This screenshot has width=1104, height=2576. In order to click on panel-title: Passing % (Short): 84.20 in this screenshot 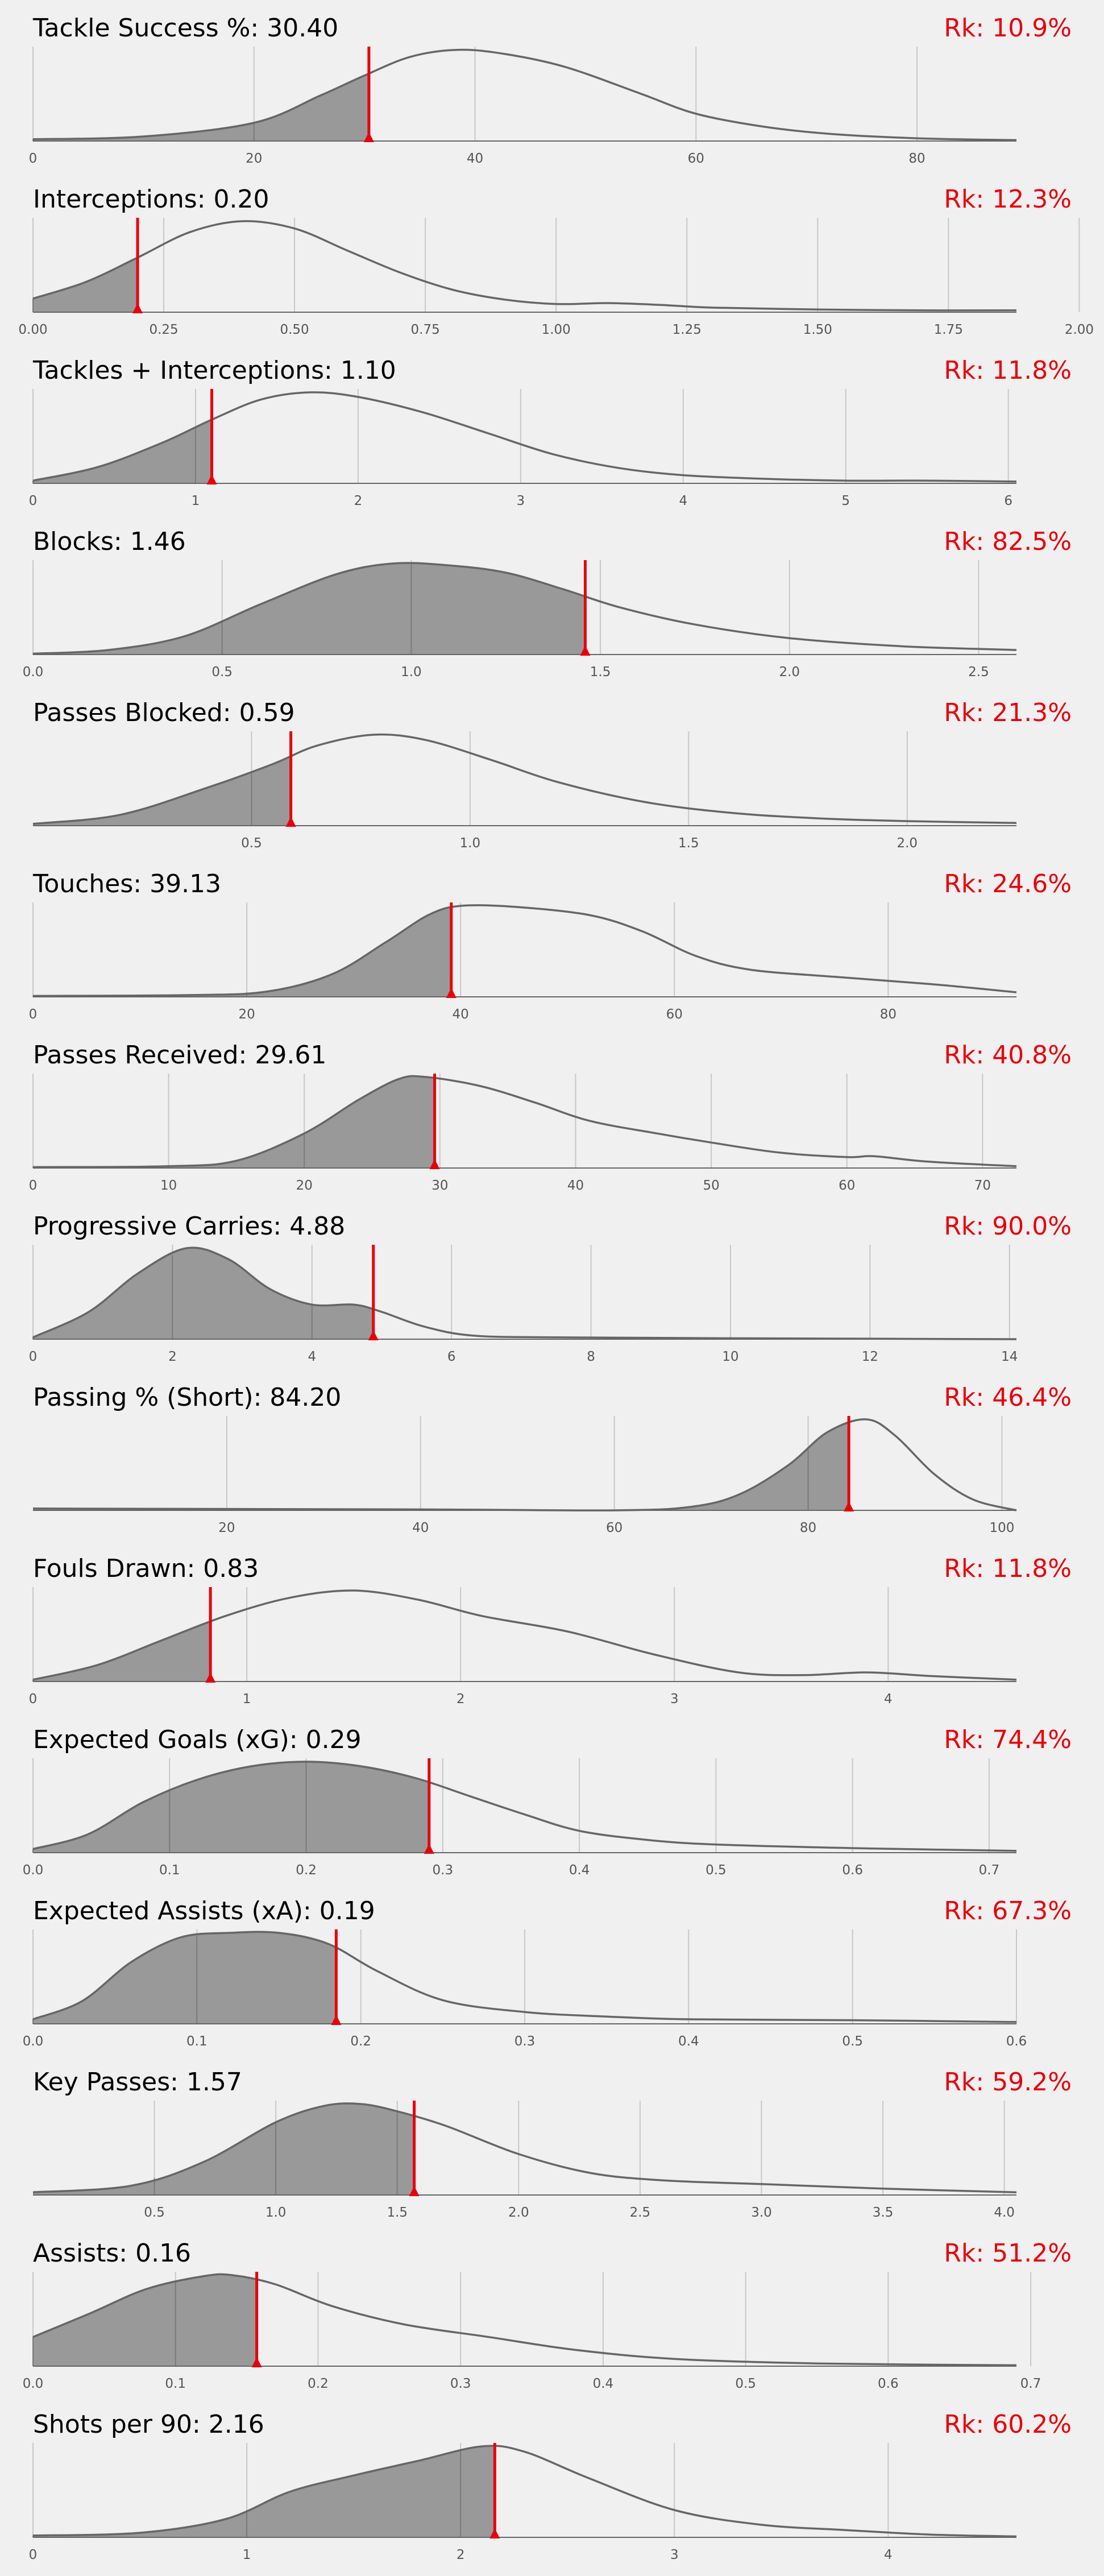, I will do `click(187, 1397)`.